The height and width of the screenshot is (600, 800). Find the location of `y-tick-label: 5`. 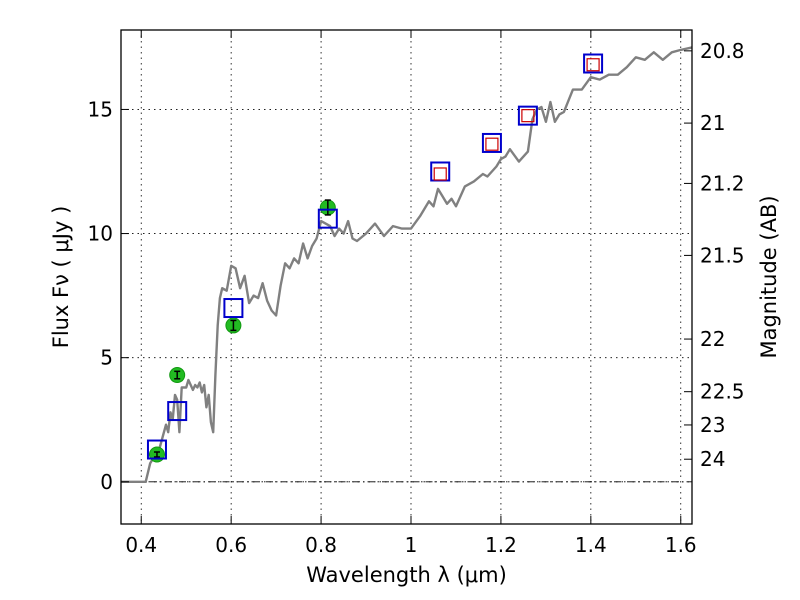

y-tick-label: 5 is located at coordinates (106, 358).